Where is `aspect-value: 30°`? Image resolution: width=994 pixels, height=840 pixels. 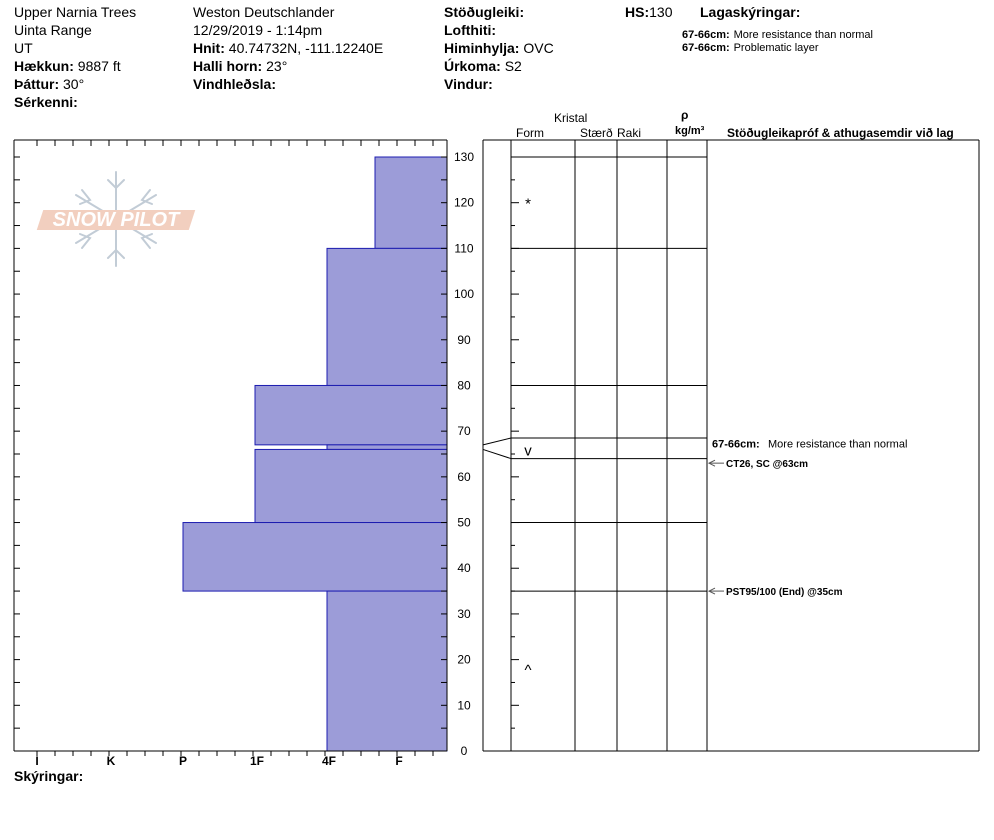 aspect-value: 30° is located at coordinates (74, 84).